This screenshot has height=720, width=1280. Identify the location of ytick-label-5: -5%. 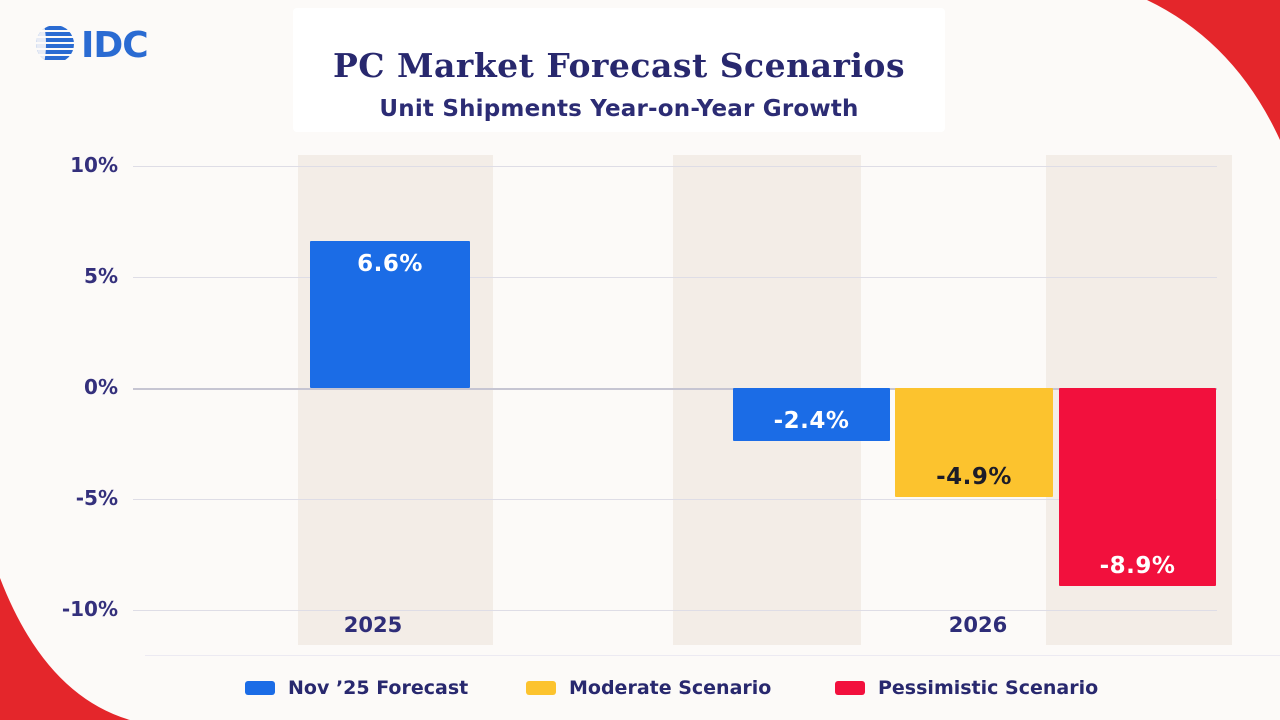
(96, 498).